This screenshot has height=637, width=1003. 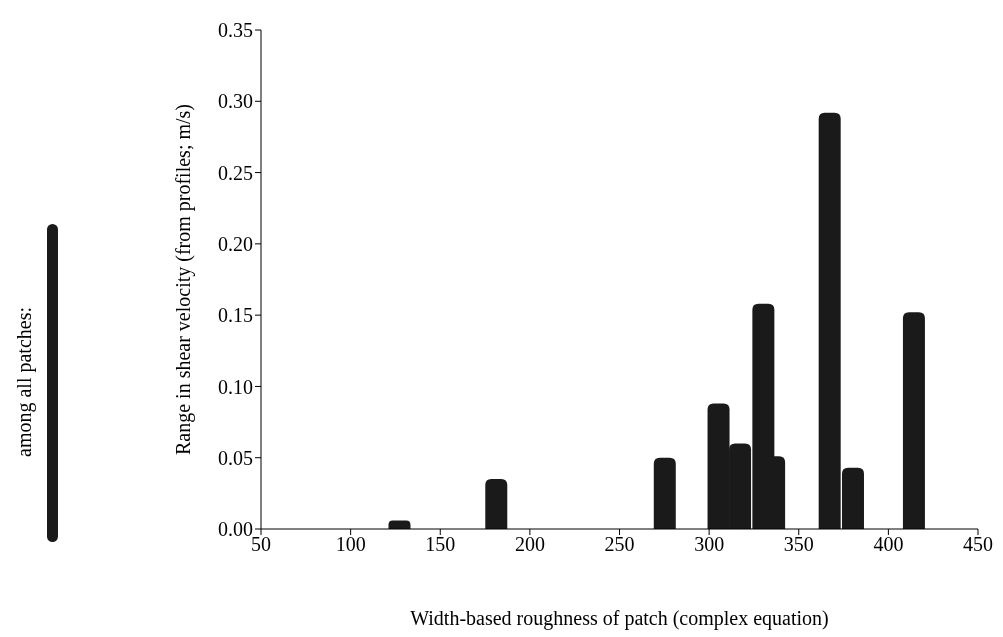 What do you see at coordinates (235, 30) in the screenshot?
I see `y-tick-label: 0.35` at bounding box center [235, 30].